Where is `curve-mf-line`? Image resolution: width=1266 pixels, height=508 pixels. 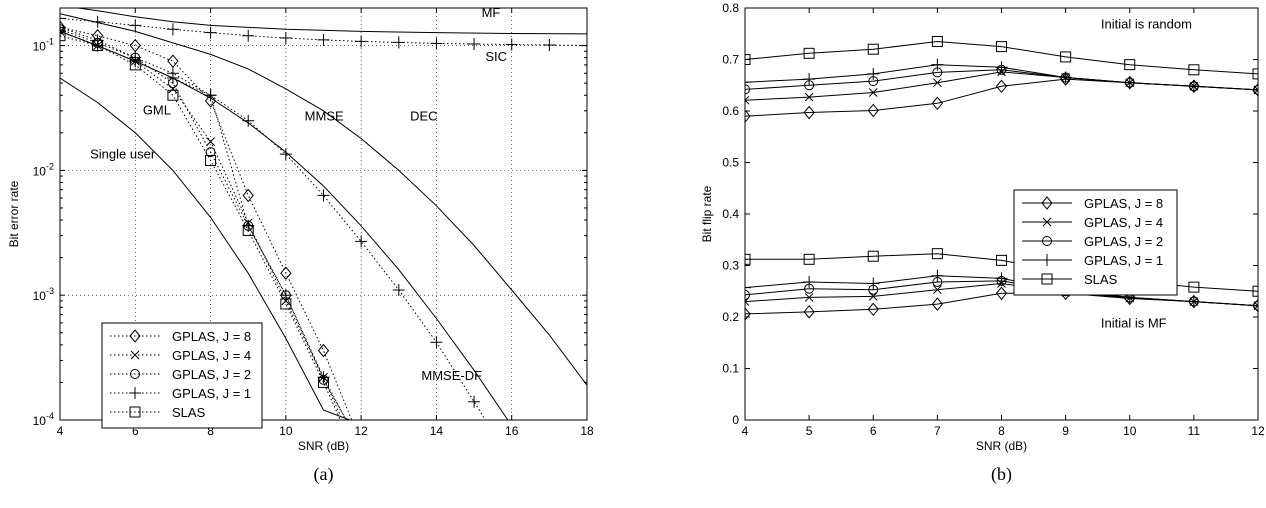
curve-mf-line is located at coordinates (330, 21).